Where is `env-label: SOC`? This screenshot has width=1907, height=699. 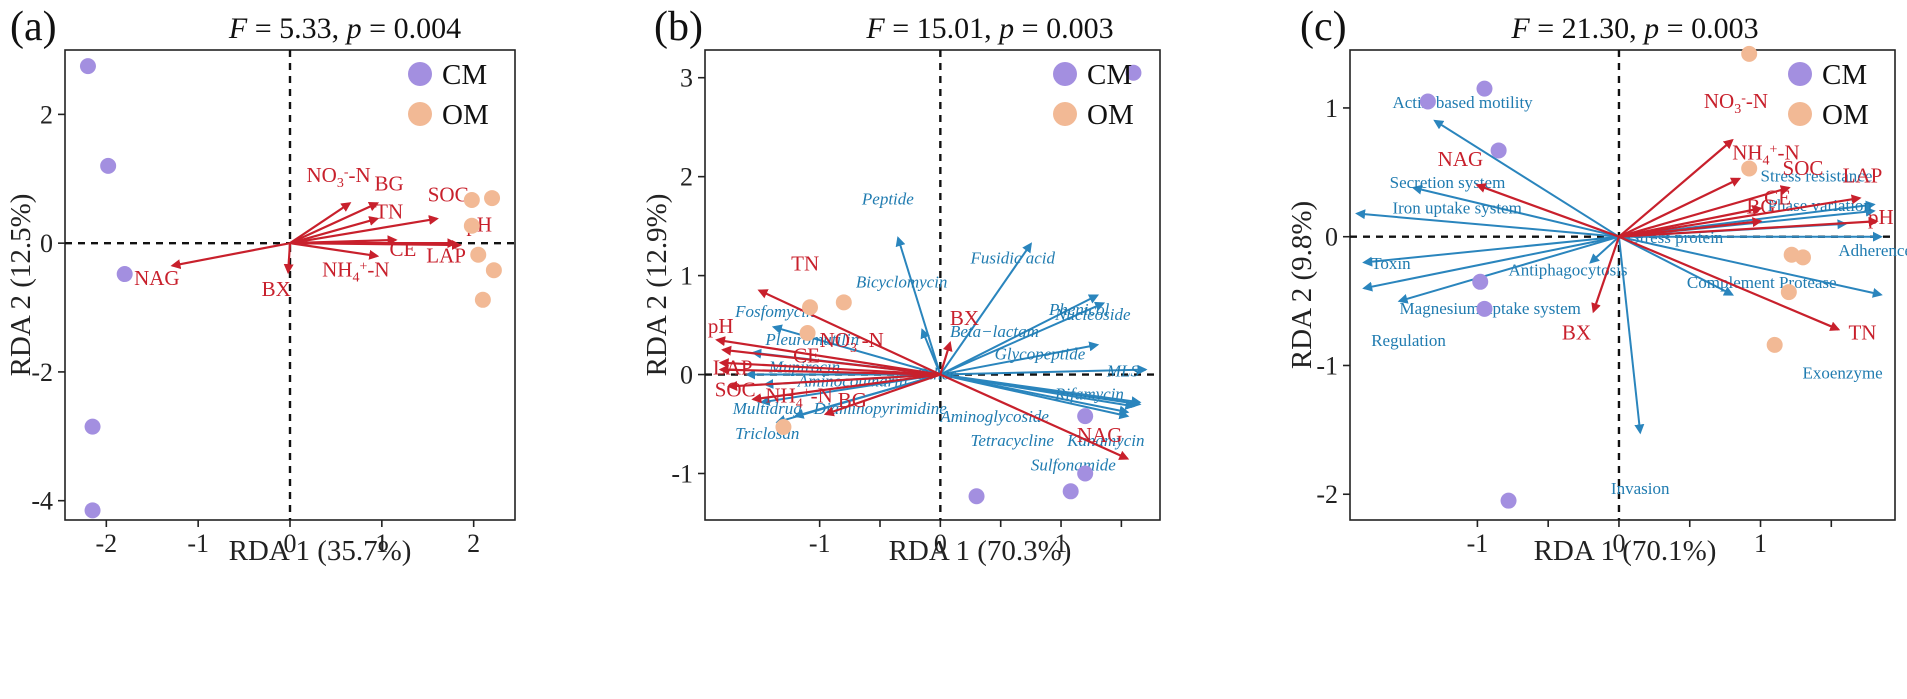 env-label: SOC is located at coordinates (735, 389).